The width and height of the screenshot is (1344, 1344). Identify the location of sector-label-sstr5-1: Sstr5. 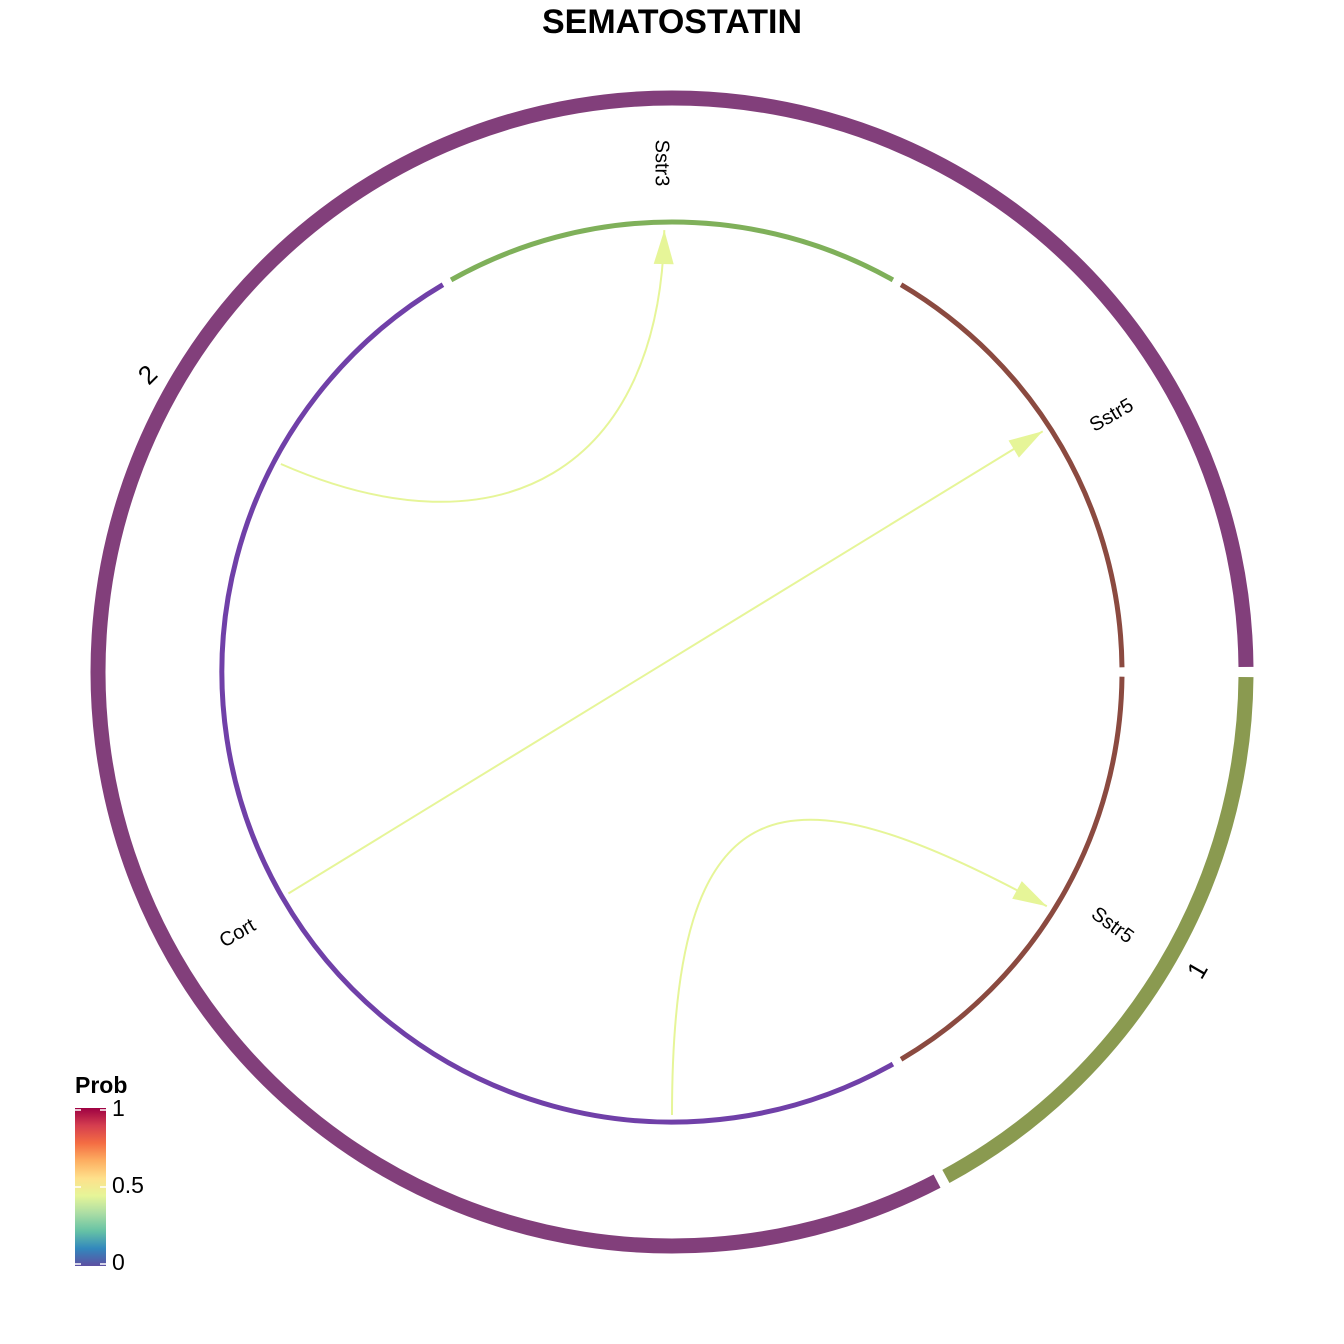
(1111, 415).